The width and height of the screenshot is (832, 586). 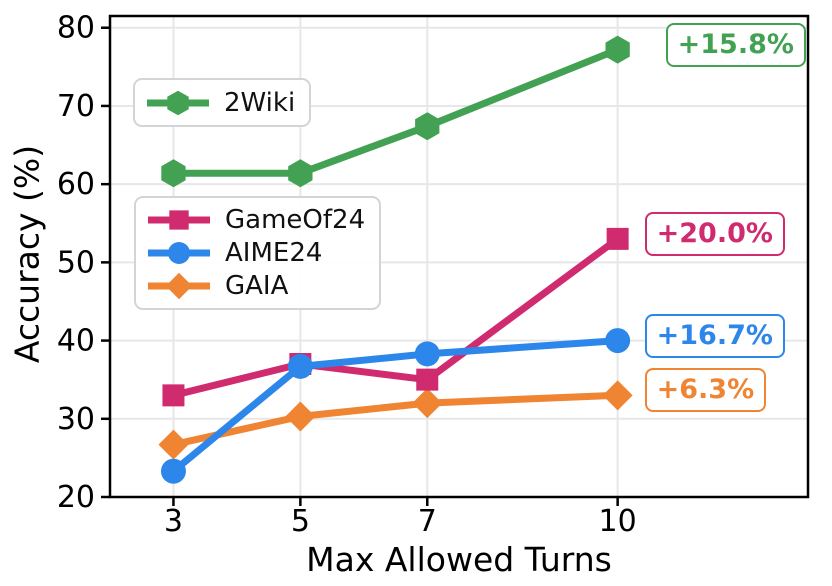 What do you see at coordinates (173, 521) in the screenshot?
I see `x-tick-label-3: 3` at bounding box center [173, 521].